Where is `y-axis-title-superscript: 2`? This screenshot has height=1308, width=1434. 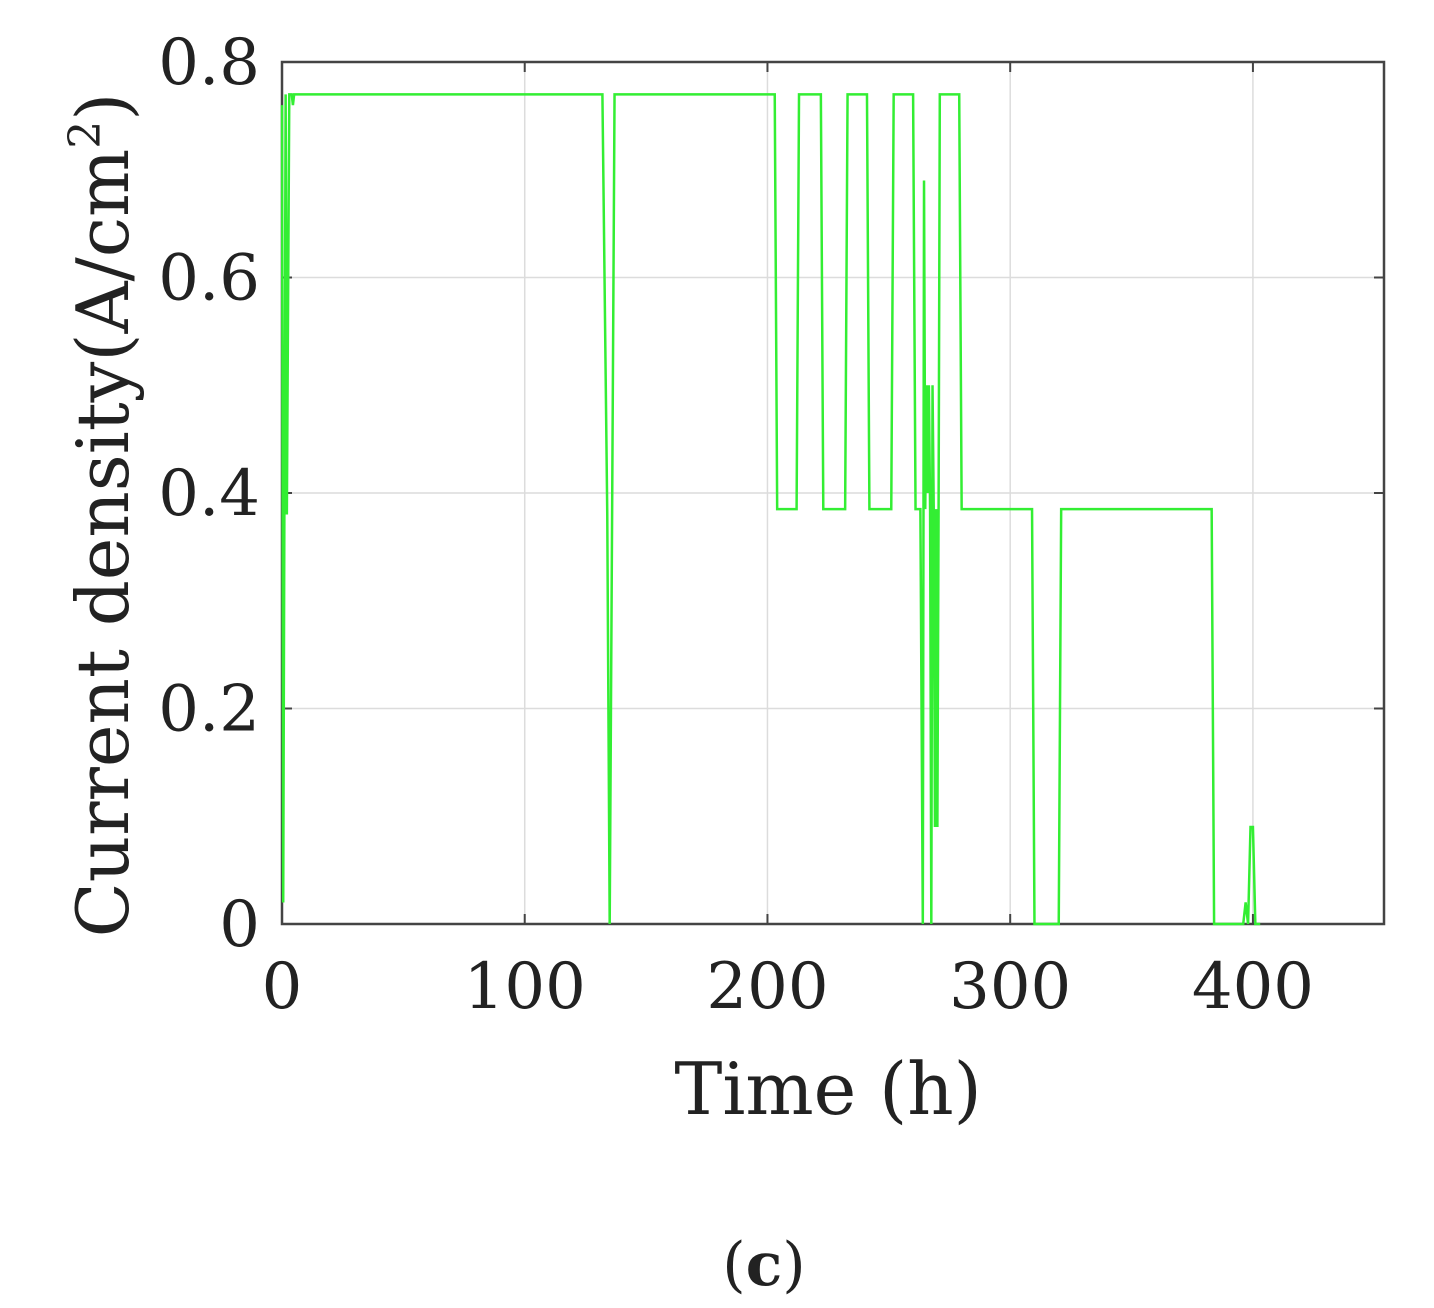
y-axis-title-superscript: 2 is located at coordinates (85, 135).